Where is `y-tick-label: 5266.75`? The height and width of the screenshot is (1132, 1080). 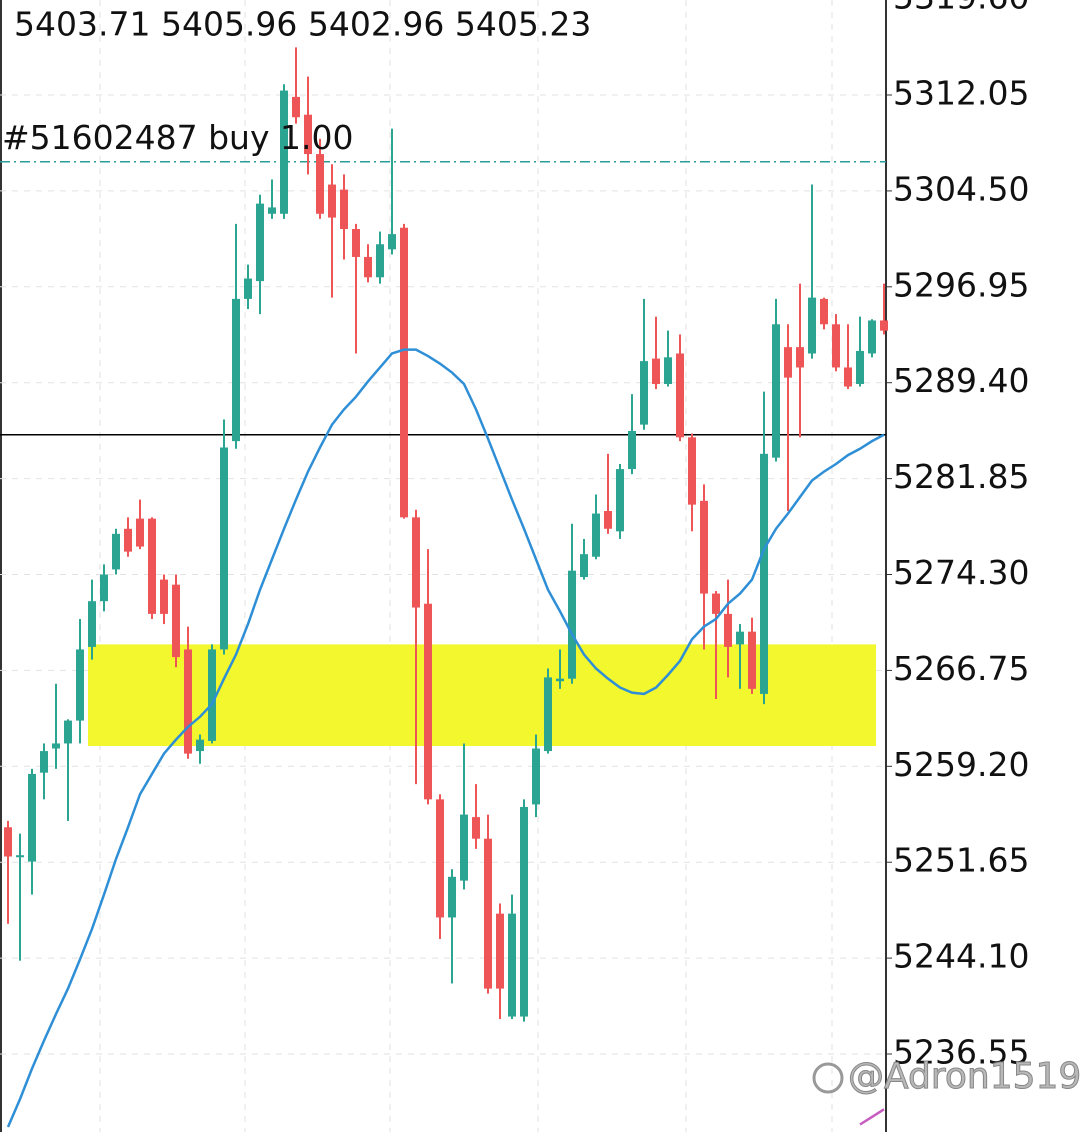
y-tick-label: 5266.75 is located at coordinates (961, 668).